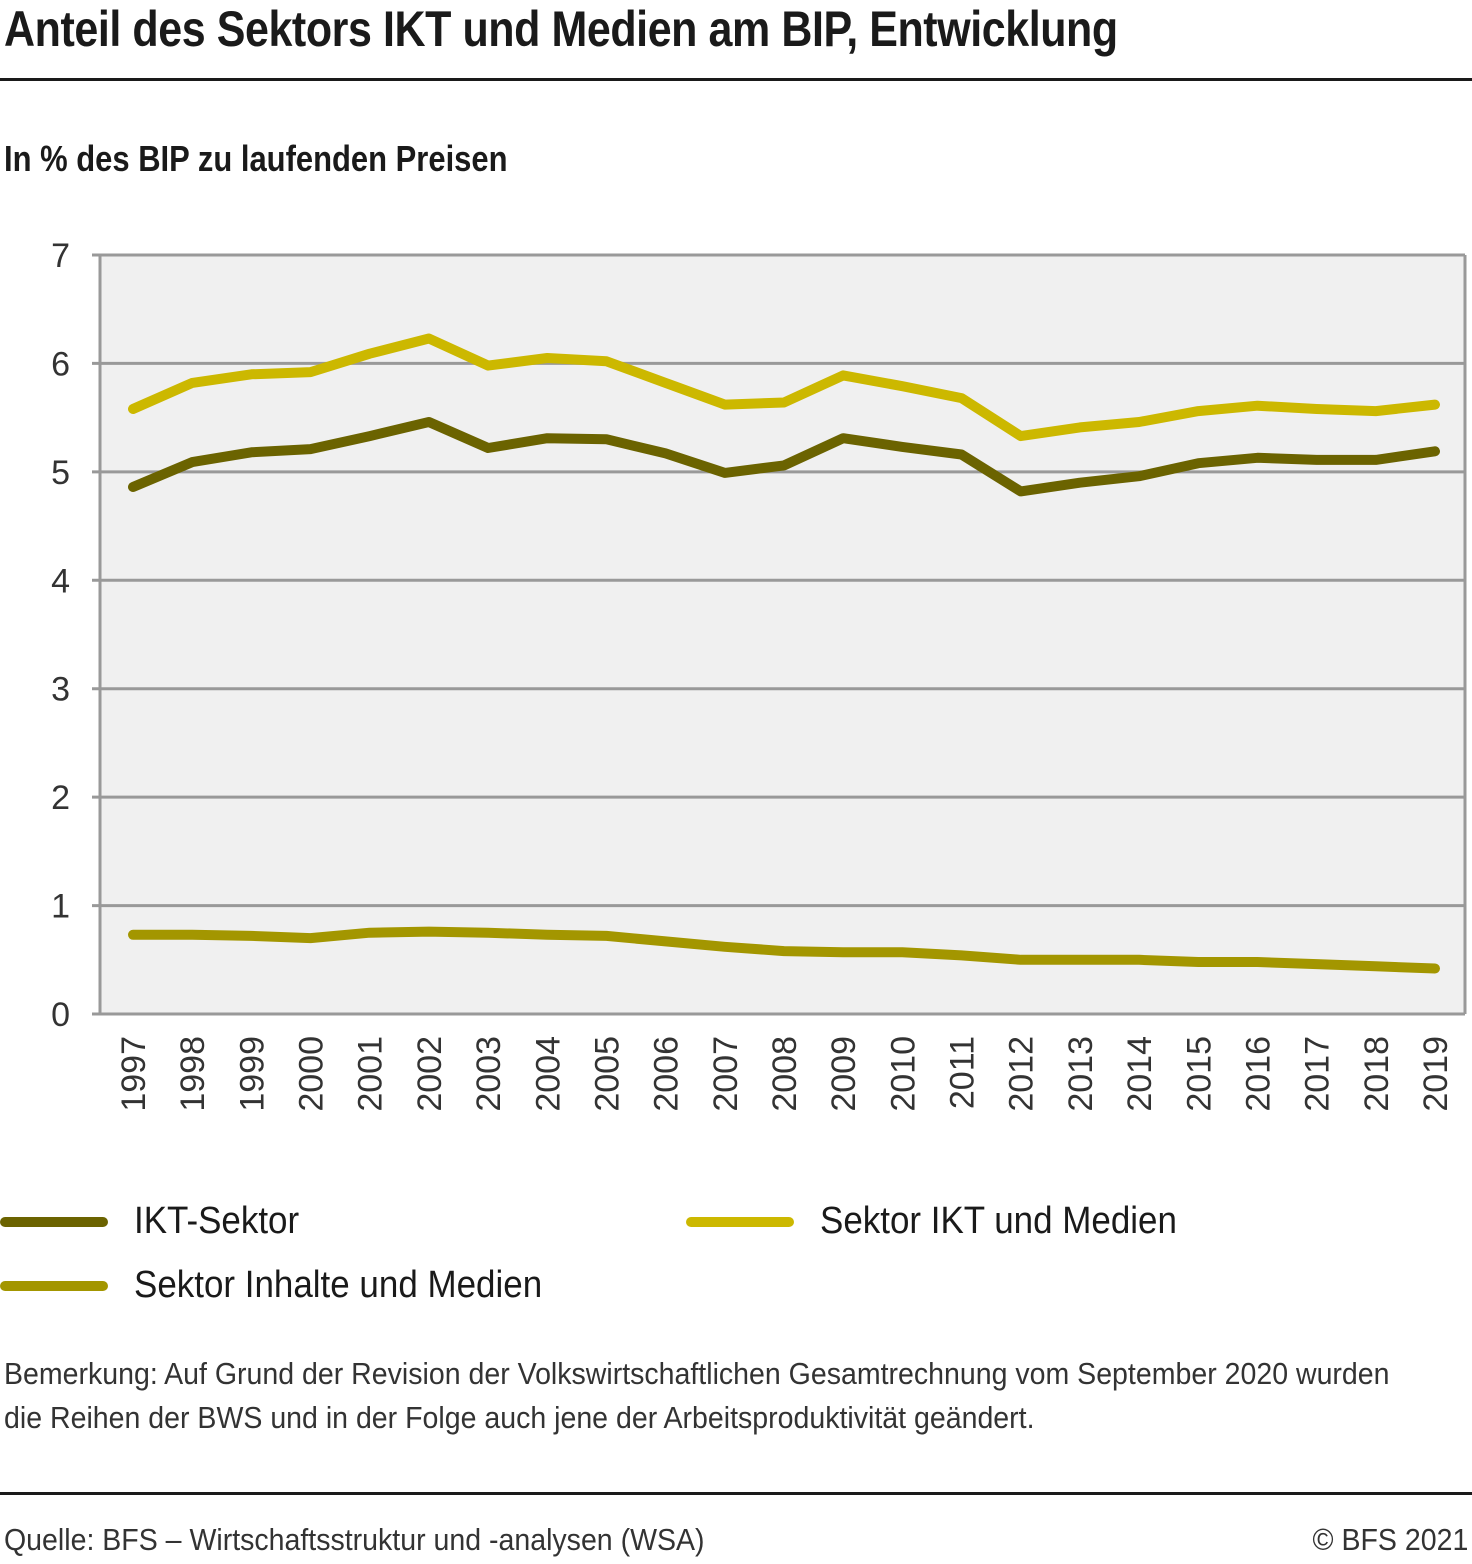 Image resolution: width=1472 pixels, height=1564 pixels. What do you see at coordinates (740, 1221) in the screenshot?
I see `legend-swatch-sektor-ikt-und-medien` at bounding box center [740, 1221].